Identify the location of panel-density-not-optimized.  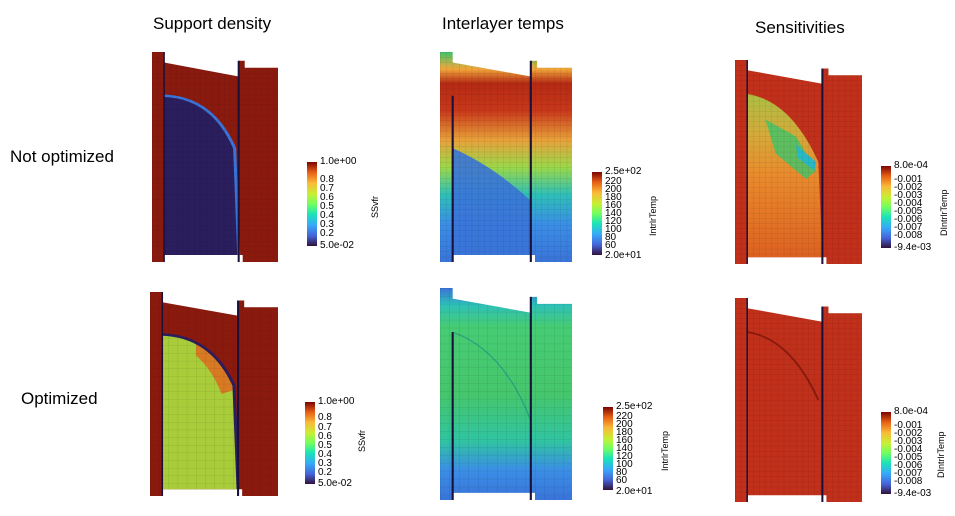
(215, 157).